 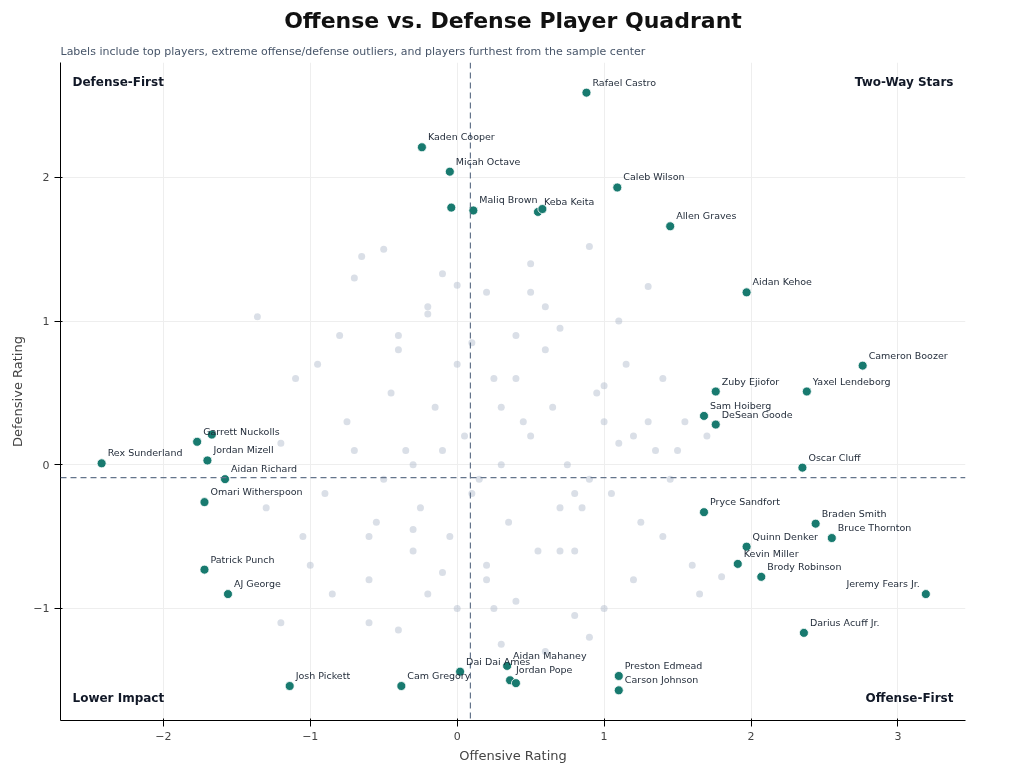 What do you see at coordinates (835, 457) in the screenshot?
I see `annotation: Oscar Cluff` at bounding box center [835, 457].